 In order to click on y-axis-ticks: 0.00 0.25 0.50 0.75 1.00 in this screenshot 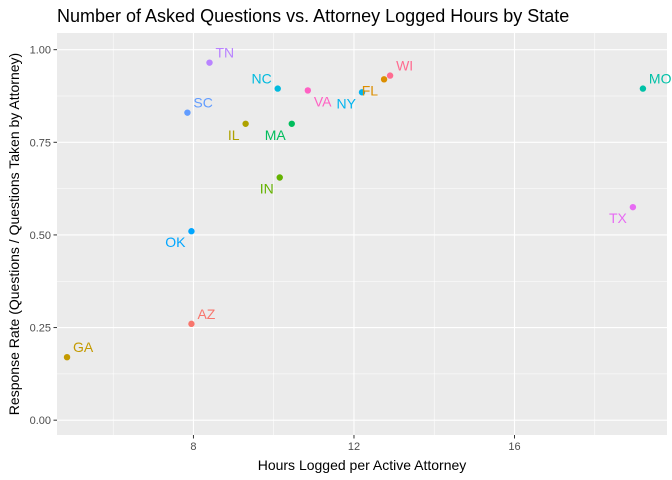, I will do `click(43, 236)`.